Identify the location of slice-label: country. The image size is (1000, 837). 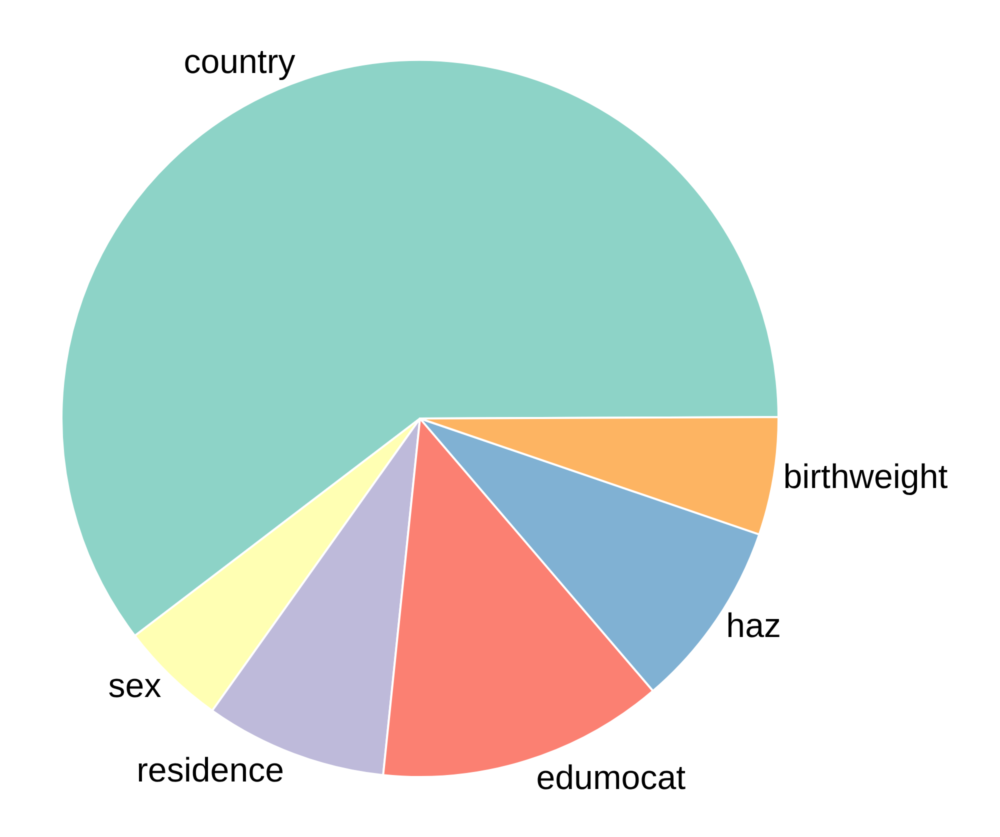
(240, 62).